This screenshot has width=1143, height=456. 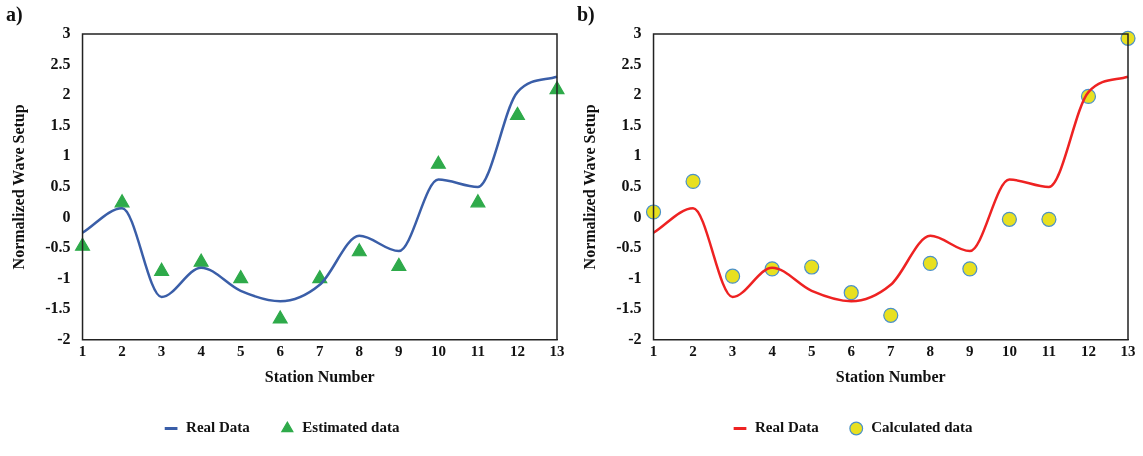 What do you see at coordinates (14, 15) in the screenshot?
I see `chart-title: a)` at bounding box center [14, 15].